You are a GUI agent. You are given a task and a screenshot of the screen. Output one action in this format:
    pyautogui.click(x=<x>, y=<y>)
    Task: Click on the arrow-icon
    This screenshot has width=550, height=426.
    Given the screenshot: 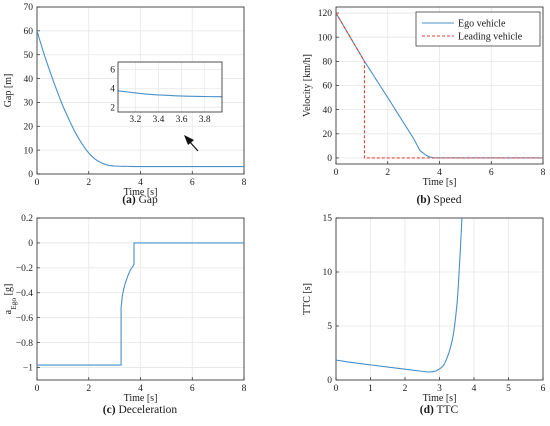 What is the action you would take?
    pyautogui.click(x=191, y=143)
    